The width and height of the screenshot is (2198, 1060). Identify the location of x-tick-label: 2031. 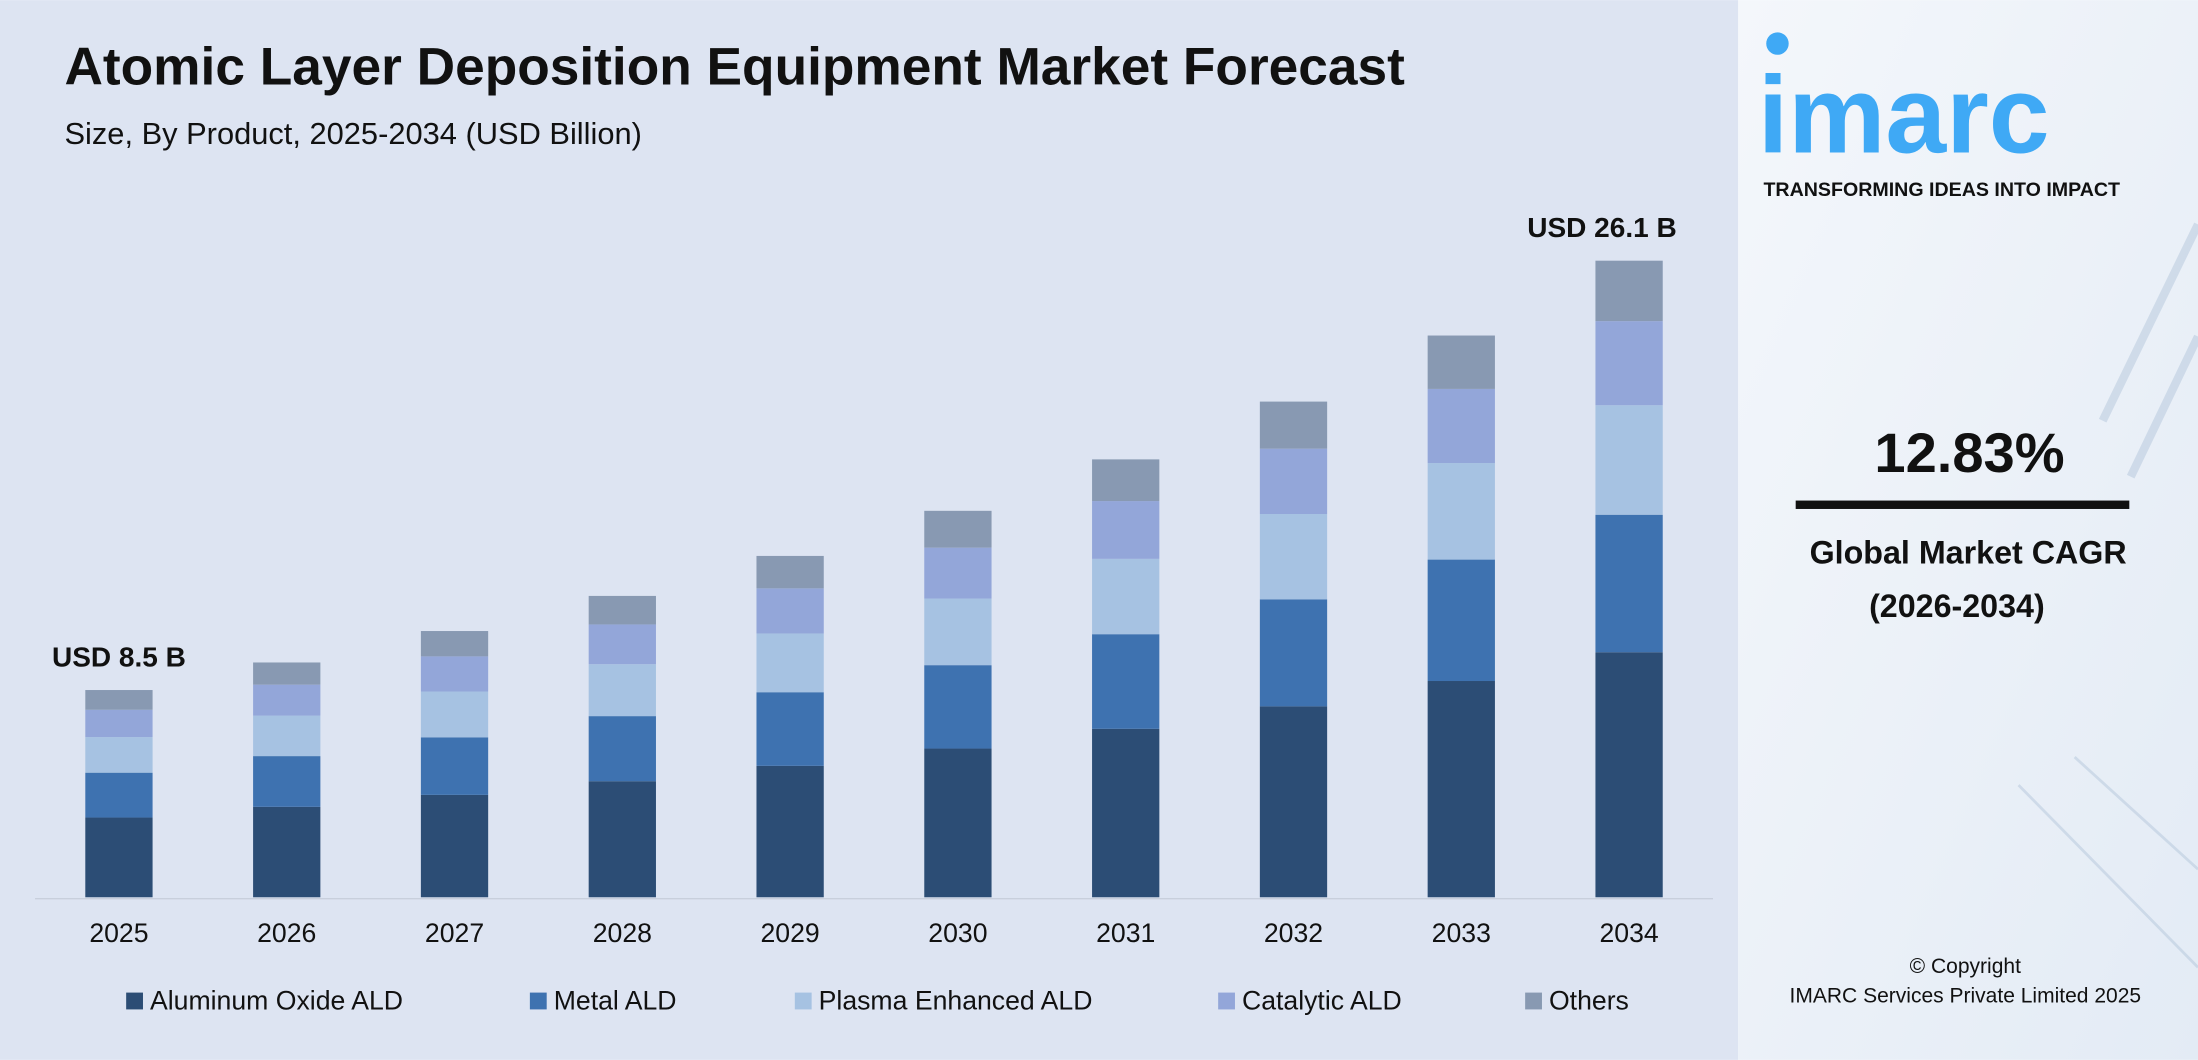
(1125, 933).